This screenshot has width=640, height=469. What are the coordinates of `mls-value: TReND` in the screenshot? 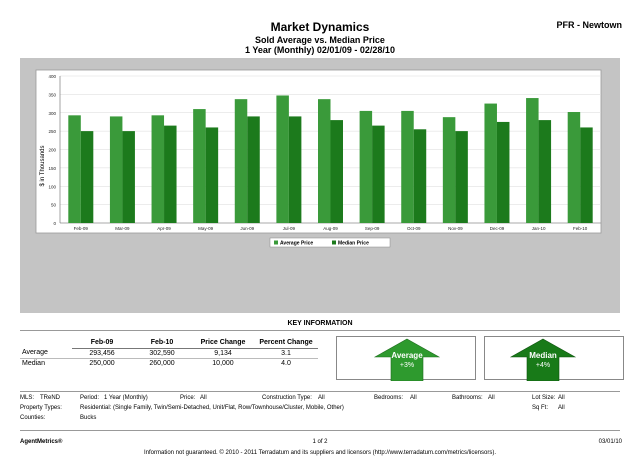 It's located at (50, 398).